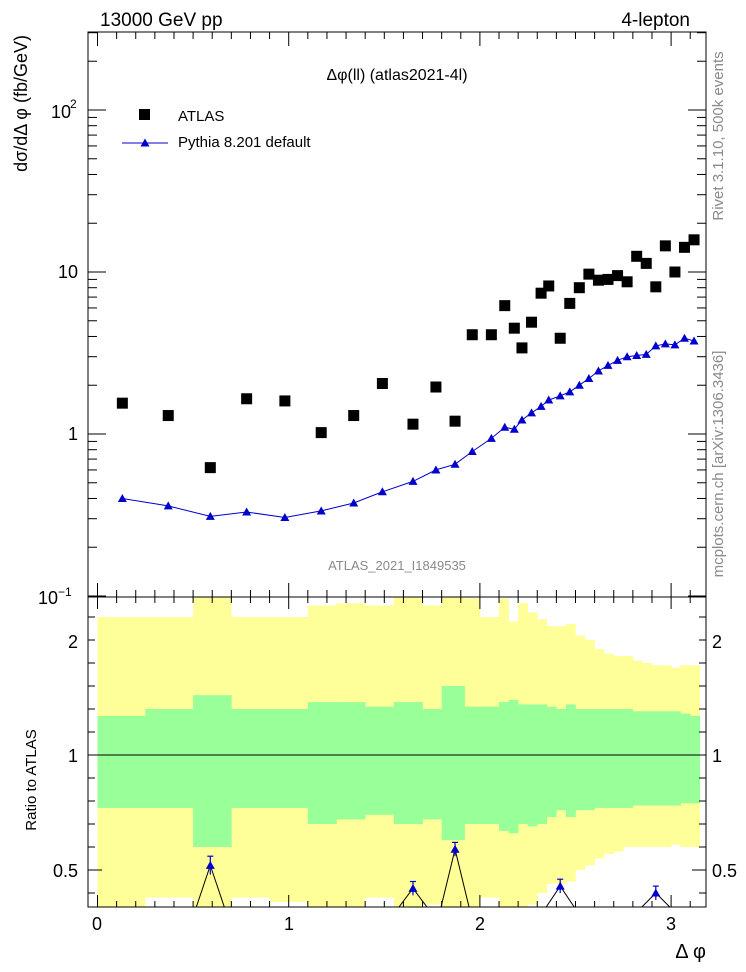  I want to click on ratio-tick-label-2-left: 2, so click(73, 642).